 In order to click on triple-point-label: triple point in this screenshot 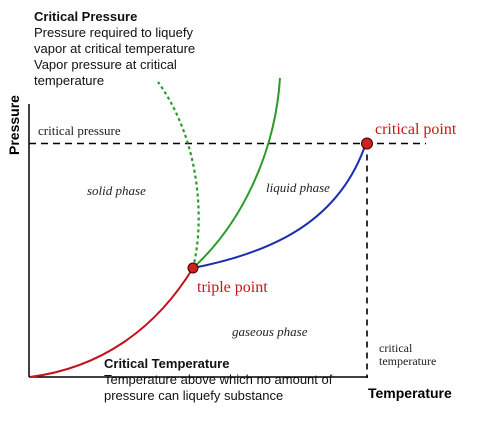, I will do `click(232, 287)`.